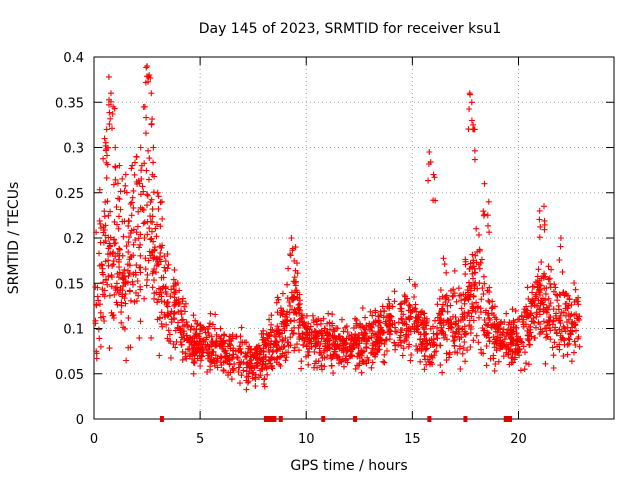  I want to click on zero-value-marker, so click(429, 419).